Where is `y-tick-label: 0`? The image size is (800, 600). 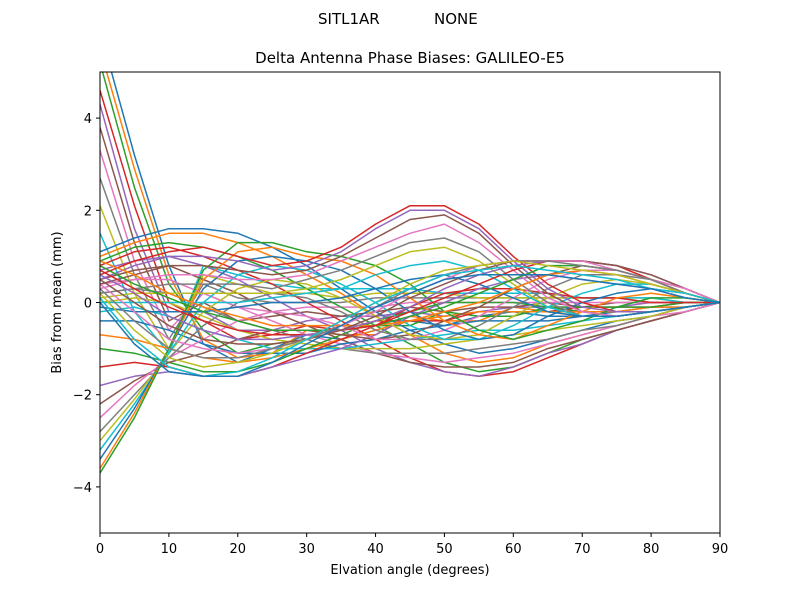
y-tick-label: 0 is located at coordinates (88, 304).